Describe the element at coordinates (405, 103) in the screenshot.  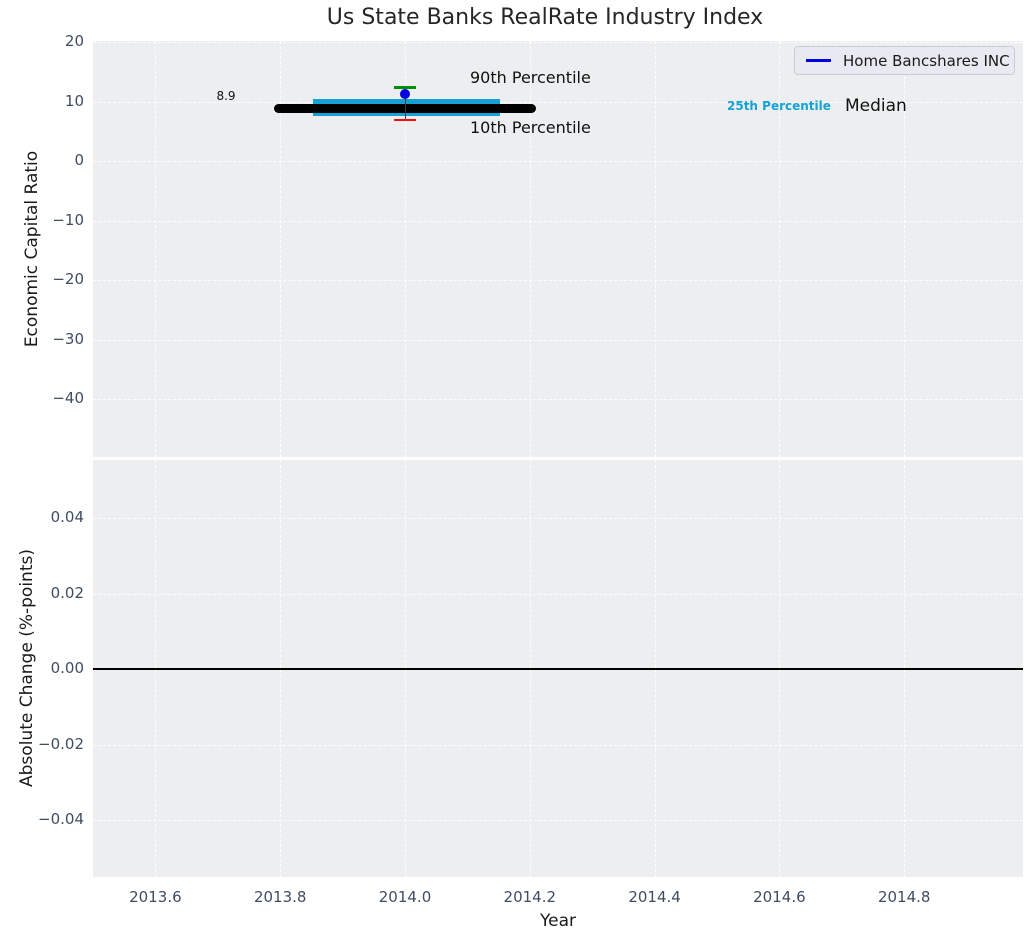
I see `whisker-line` at that location.